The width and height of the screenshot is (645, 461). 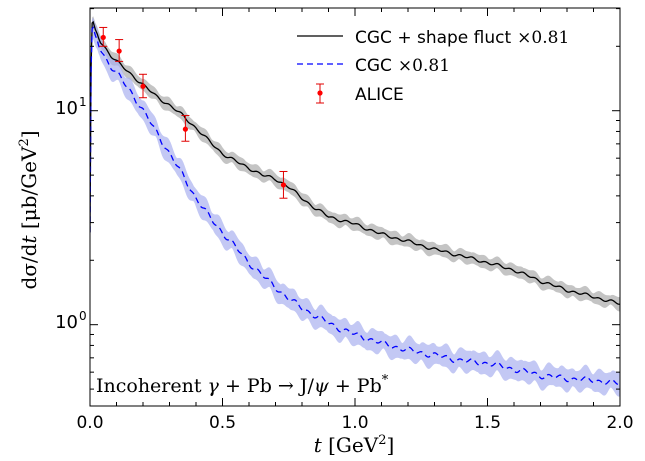 I want to click on legend: CGC + shape fluct ×0.81 CGC ×0.81 ALICE, so click(x=433, y=66).